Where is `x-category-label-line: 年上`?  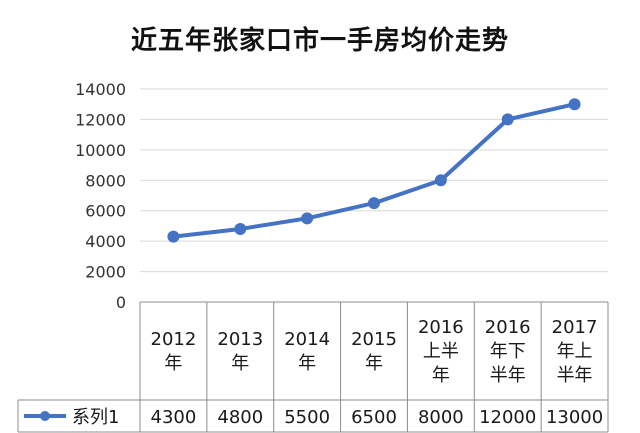
x-category-label-line: 年上 is located at coordinates (575, 351).